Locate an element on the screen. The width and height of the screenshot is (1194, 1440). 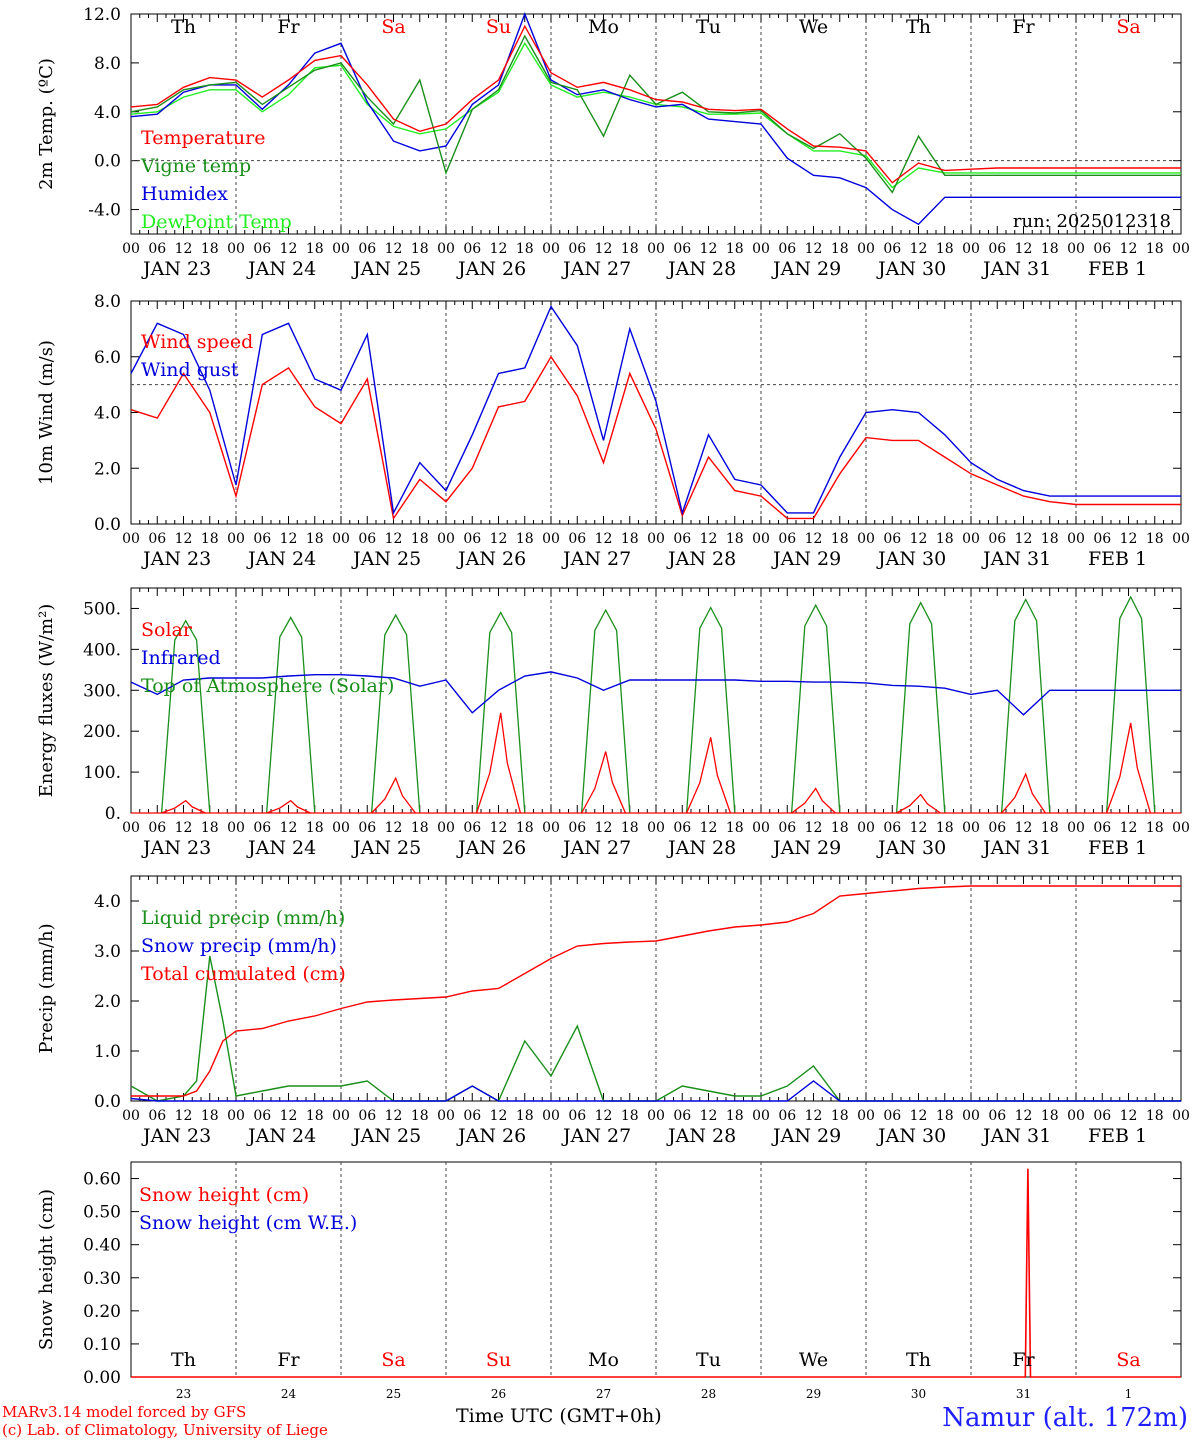
y-tick-label: 500. is located at coordinates (102, 609).